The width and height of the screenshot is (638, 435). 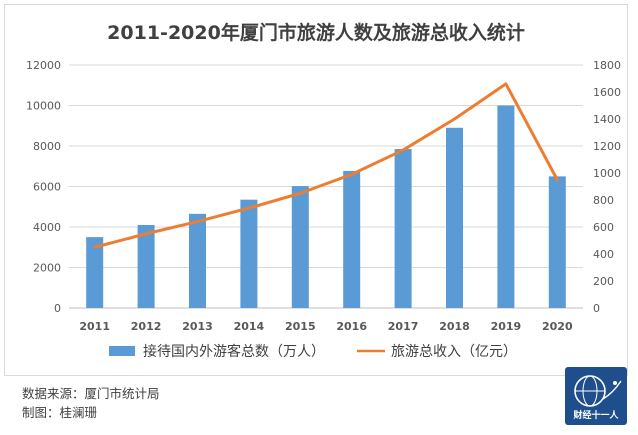 I want to click on category-tick-label: 2013, so click(x=197, y=326).